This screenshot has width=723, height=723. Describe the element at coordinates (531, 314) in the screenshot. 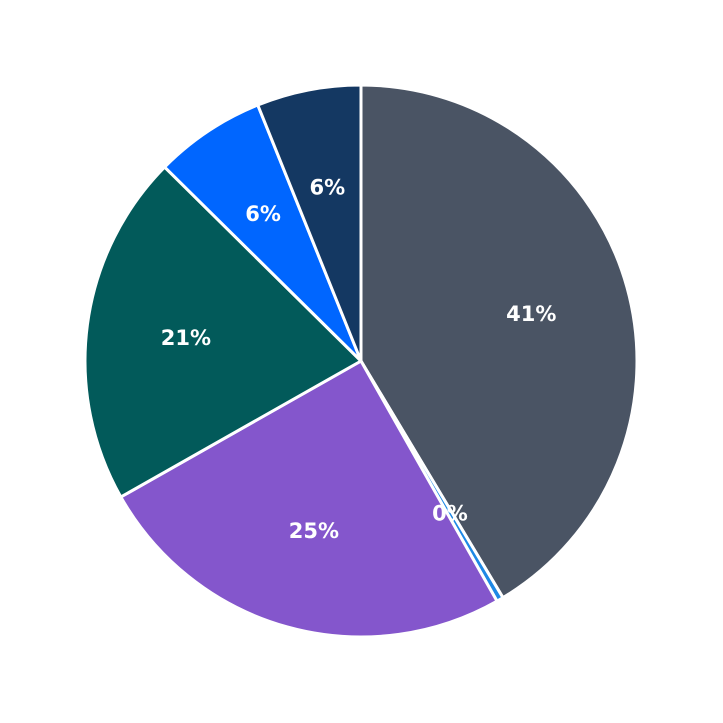

I see `slice-percent-label: 41%` at that location.